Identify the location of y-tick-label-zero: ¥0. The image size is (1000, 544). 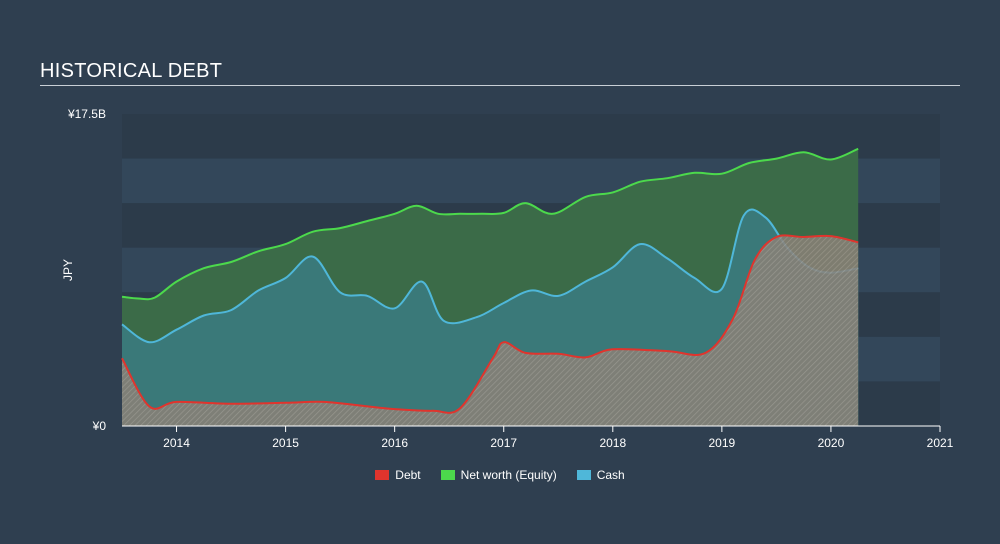
(99, 426).